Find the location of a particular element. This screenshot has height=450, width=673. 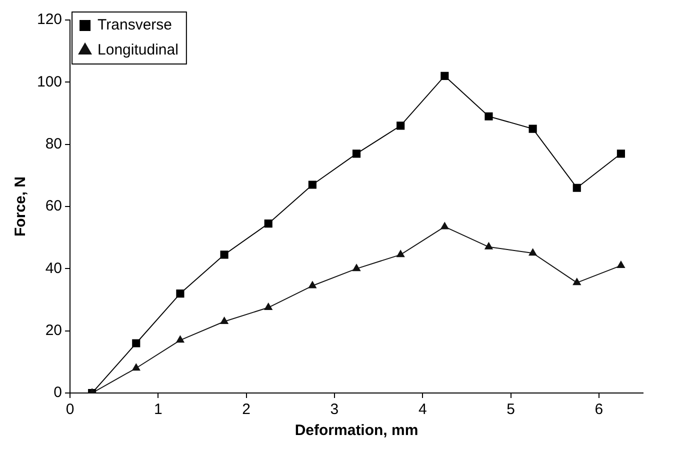

x-tick-label: 2 is located at coordinates (246, 409).